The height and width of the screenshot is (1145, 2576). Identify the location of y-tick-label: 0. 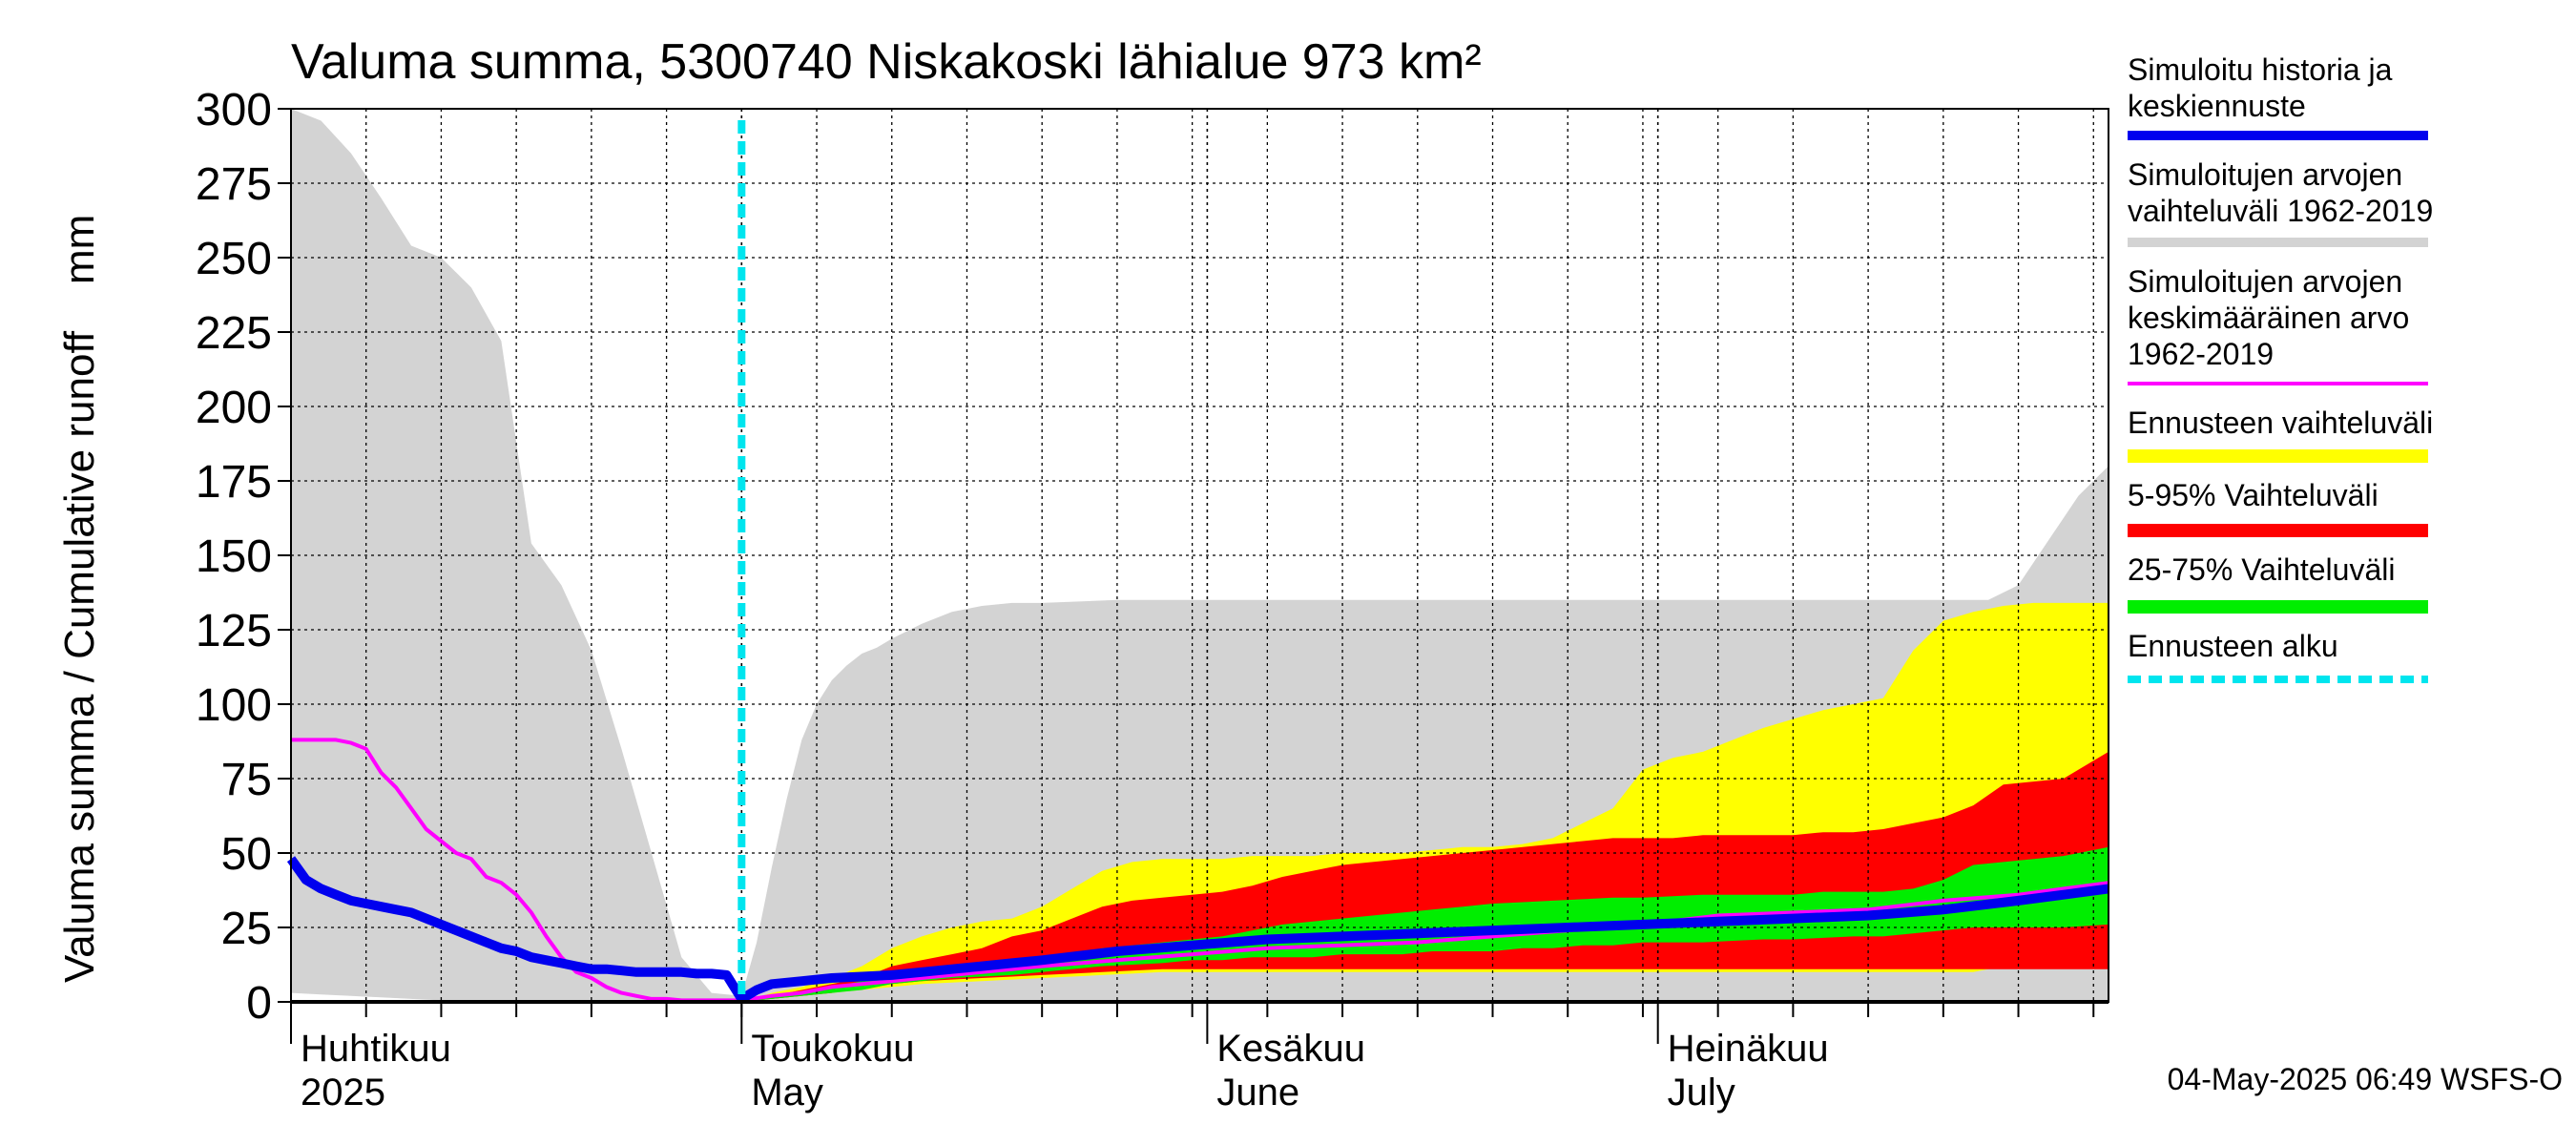
(259, 1004).